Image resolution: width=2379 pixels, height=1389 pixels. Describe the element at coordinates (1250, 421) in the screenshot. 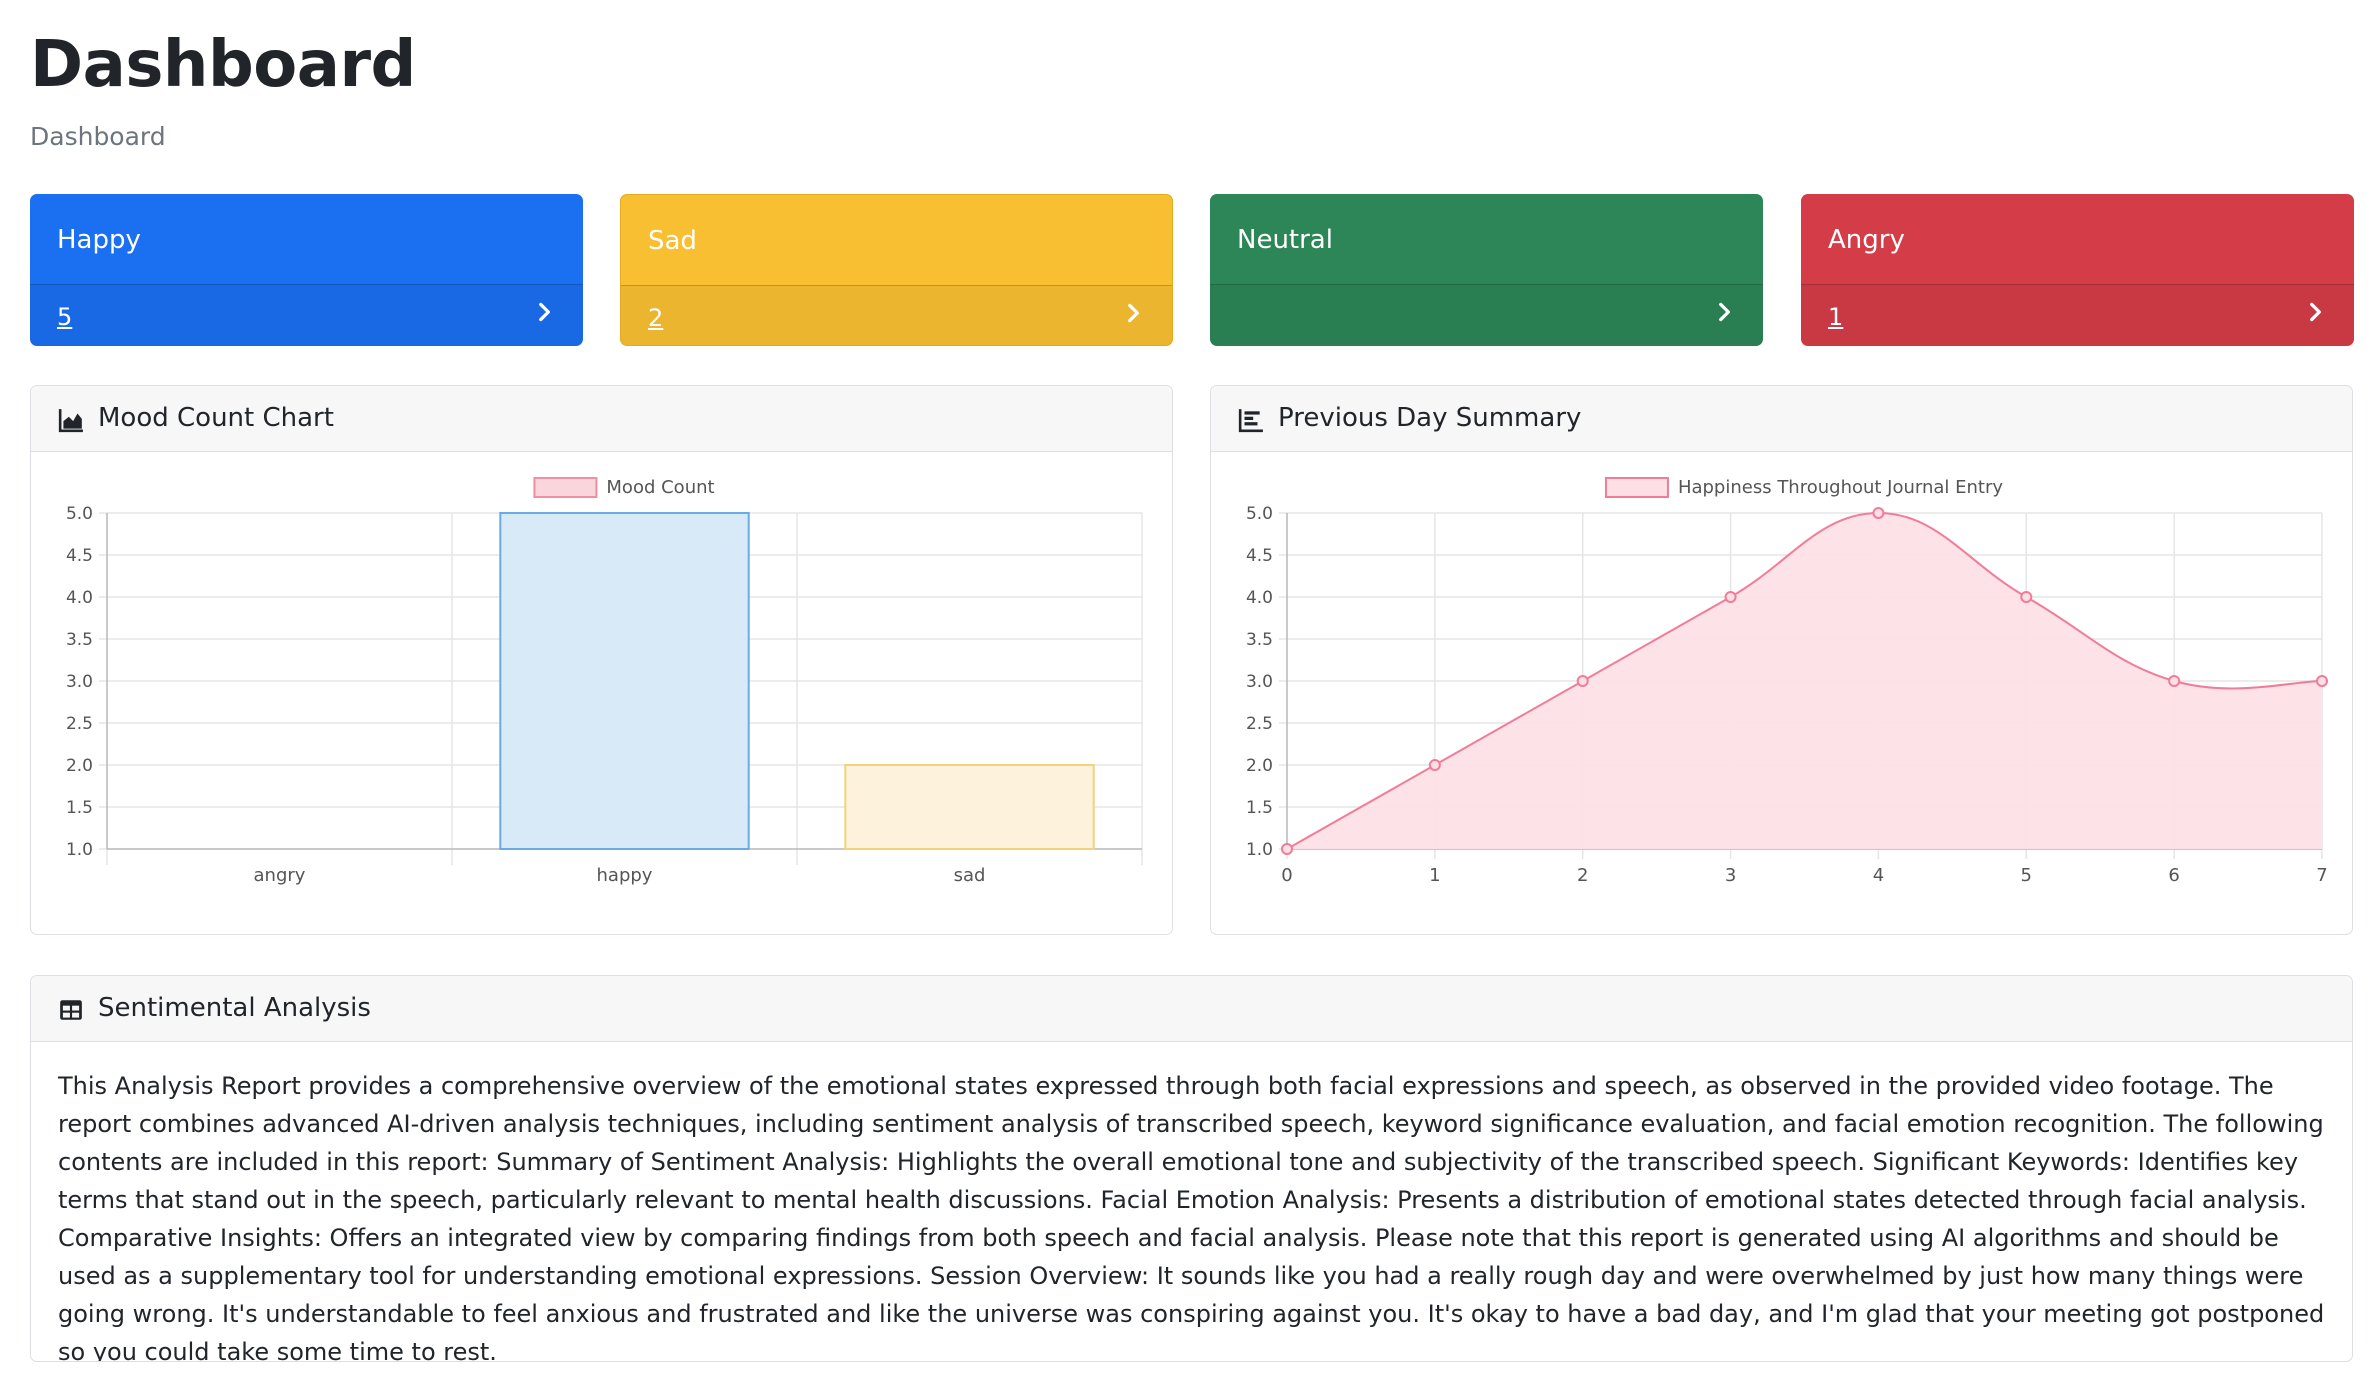

I see `bar-chart-icon` at that location.